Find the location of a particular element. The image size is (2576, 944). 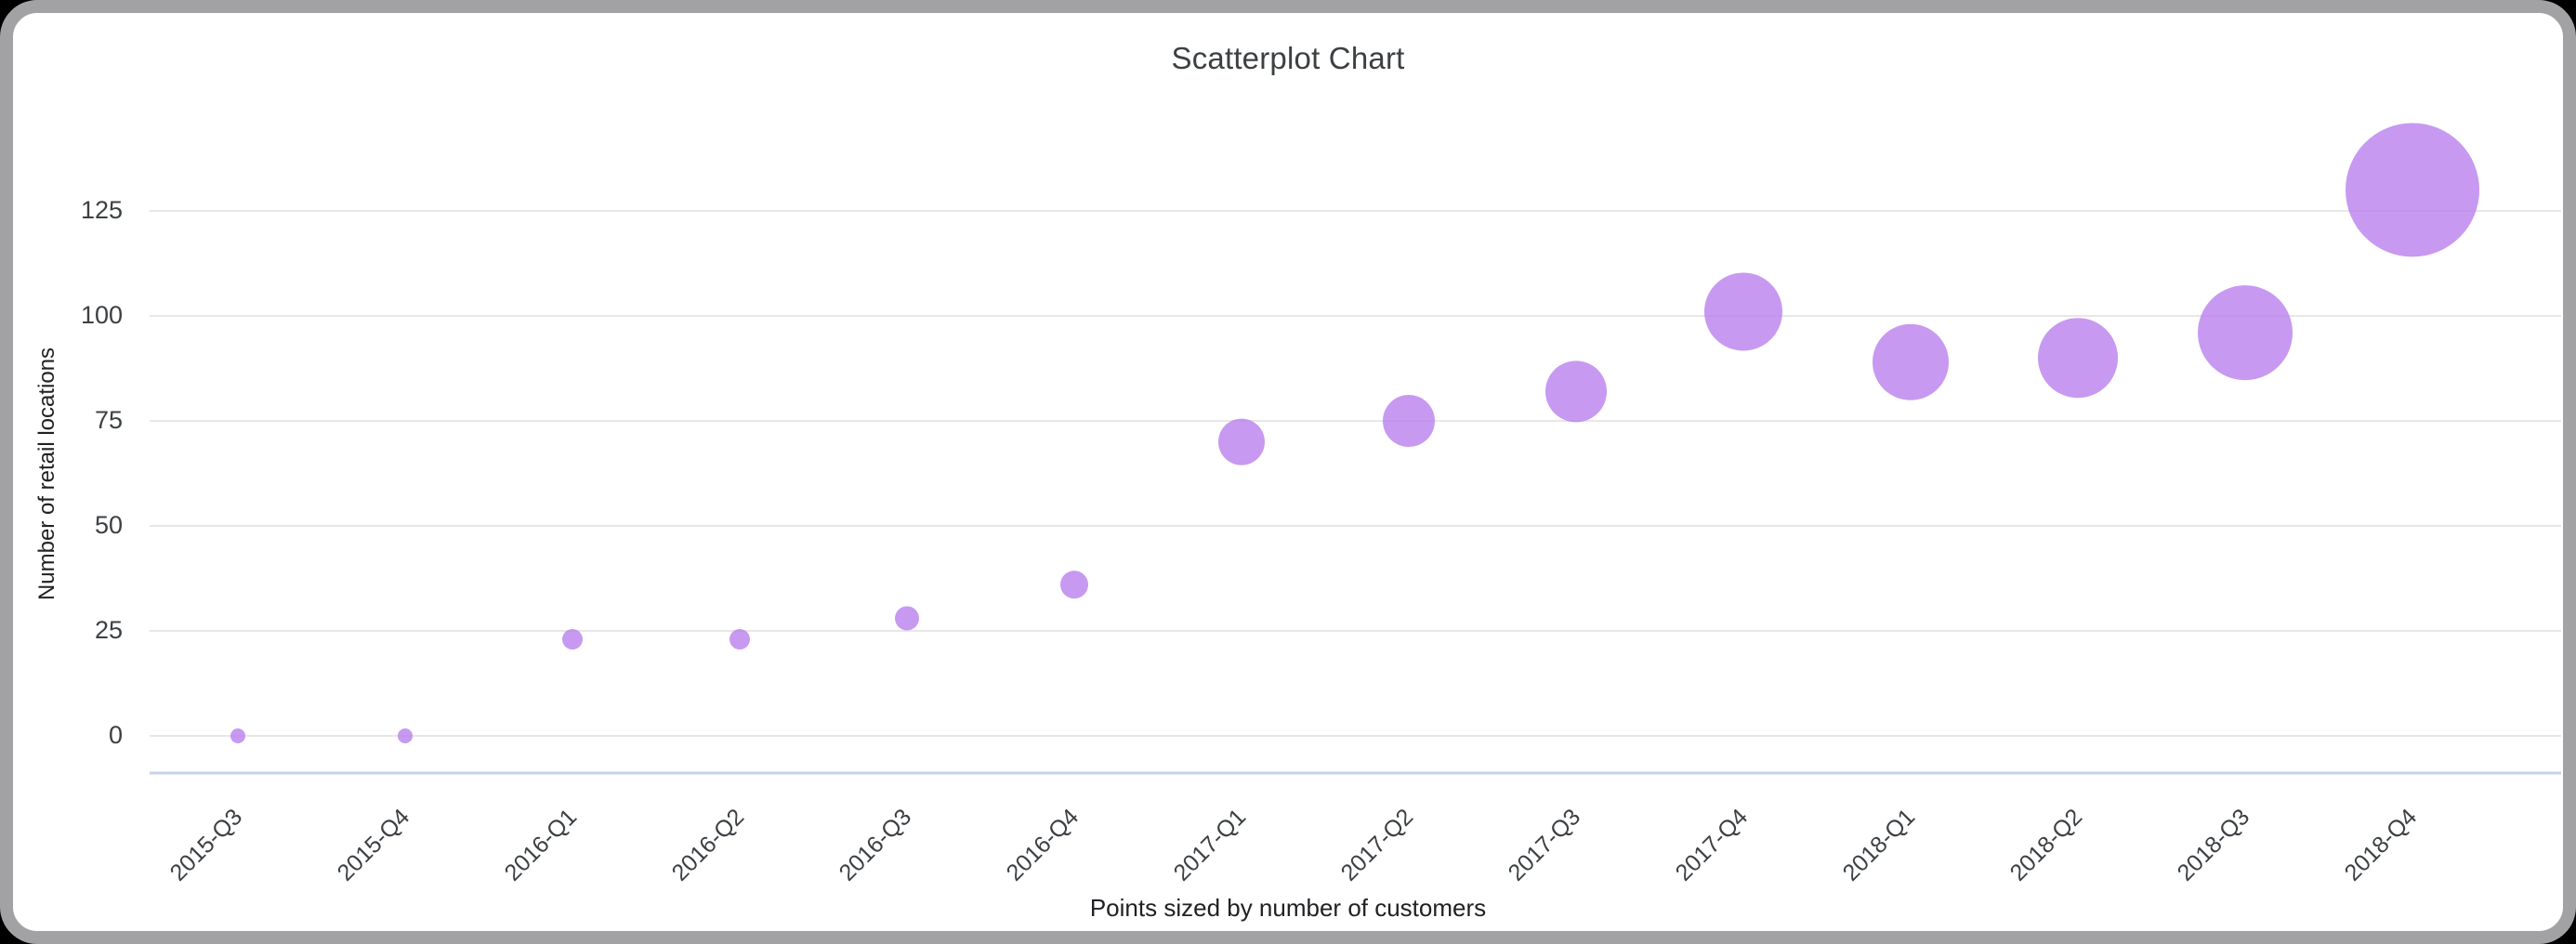

y-tick-label: 25 is located at coordinates (108, 630).